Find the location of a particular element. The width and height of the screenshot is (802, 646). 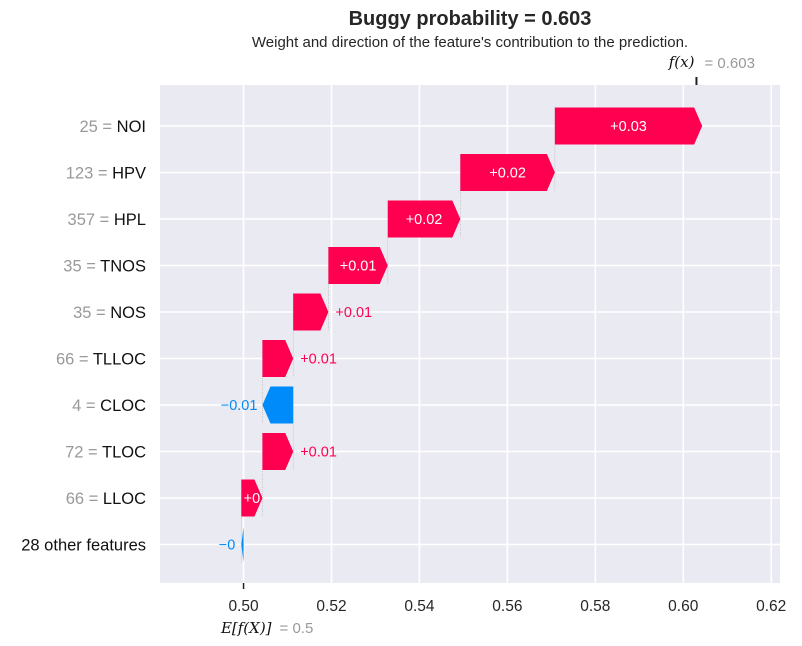

feature-label: 66 = LLOC is located at coordinates (106, 499).